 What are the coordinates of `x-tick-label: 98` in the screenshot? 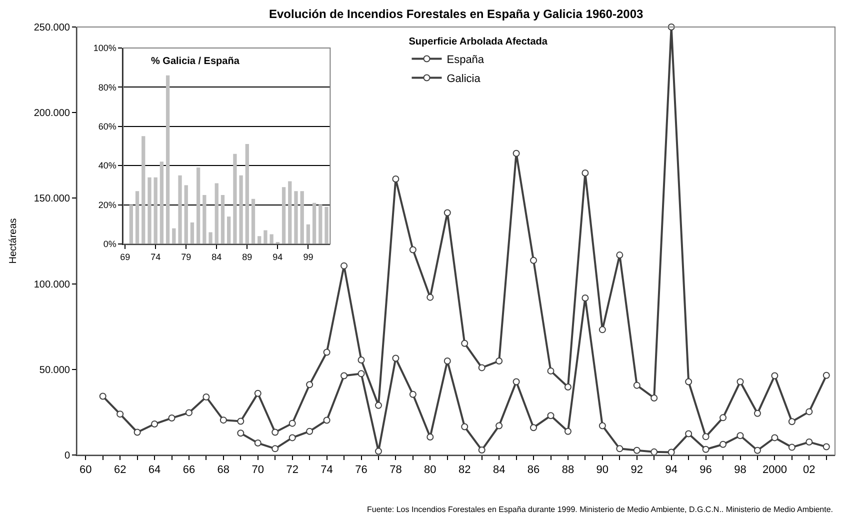 It's located at (740, 470).